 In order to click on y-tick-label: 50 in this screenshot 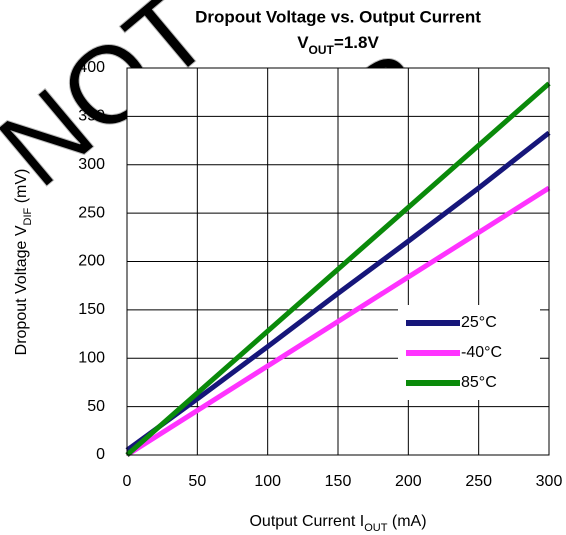, I will do `click(96, 406)`.